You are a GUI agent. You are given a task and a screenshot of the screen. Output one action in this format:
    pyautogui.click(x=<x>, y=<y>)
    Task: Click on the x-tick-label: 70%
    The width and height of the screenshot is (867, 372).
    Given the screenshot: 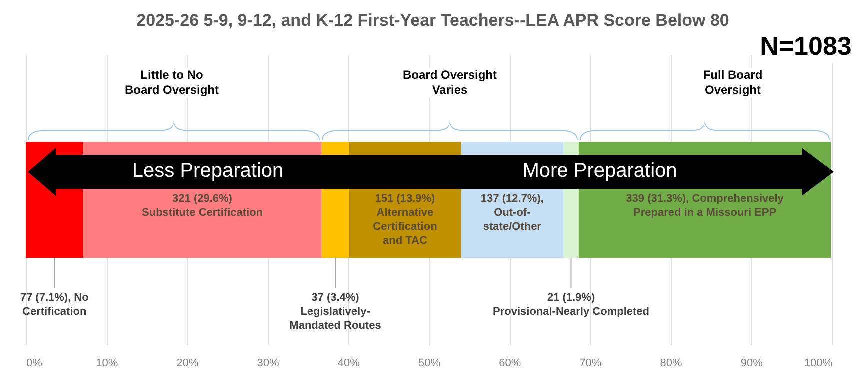 What is the action you would take?
    pyautogui.click(x=591, y=364)
    